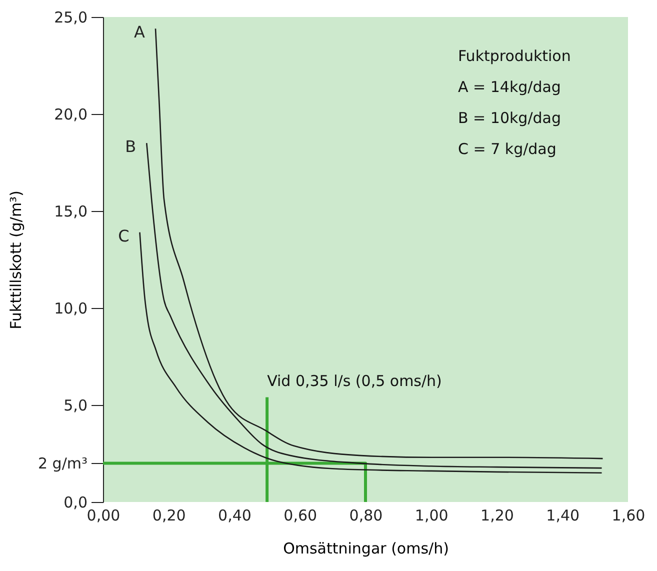  What do you see at coordinates (140, 32) in the screenshot?
I see `series-label: A` at bounding box center [140, 32].